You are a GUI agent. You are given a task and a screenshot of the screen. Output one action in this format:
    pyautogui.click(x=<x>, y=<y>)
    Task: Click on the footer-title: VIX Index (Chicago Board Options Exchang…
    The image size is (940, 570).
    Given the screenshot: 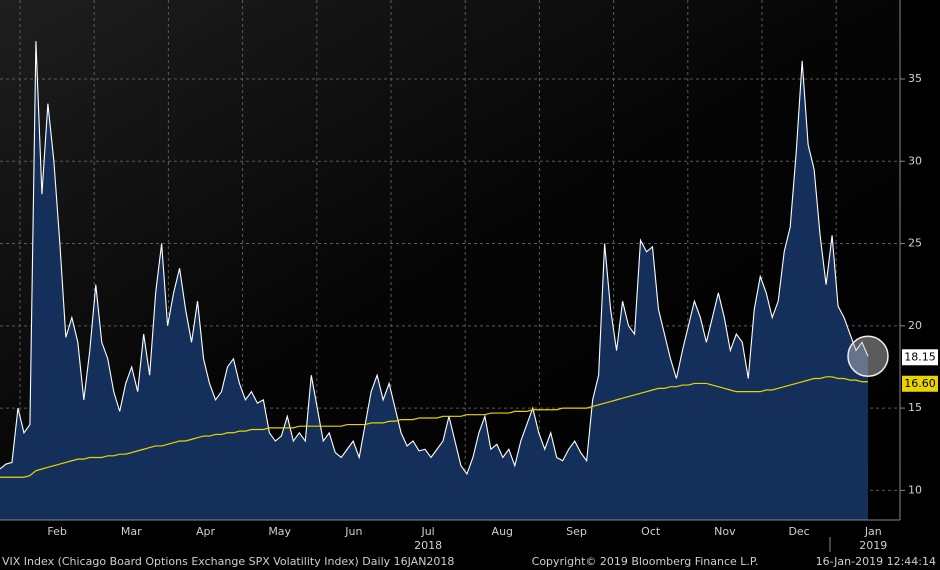 What is the action you would take?
    pyautogui.click(x=228, y=561)
    